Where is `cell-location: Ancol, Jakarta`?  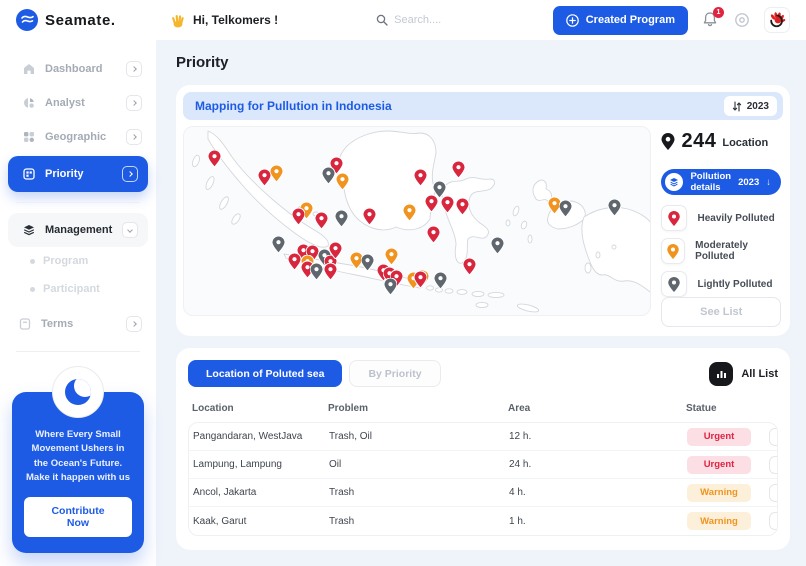
cell-location: Ancol, Jakarta is located at coordinates (225, 492).